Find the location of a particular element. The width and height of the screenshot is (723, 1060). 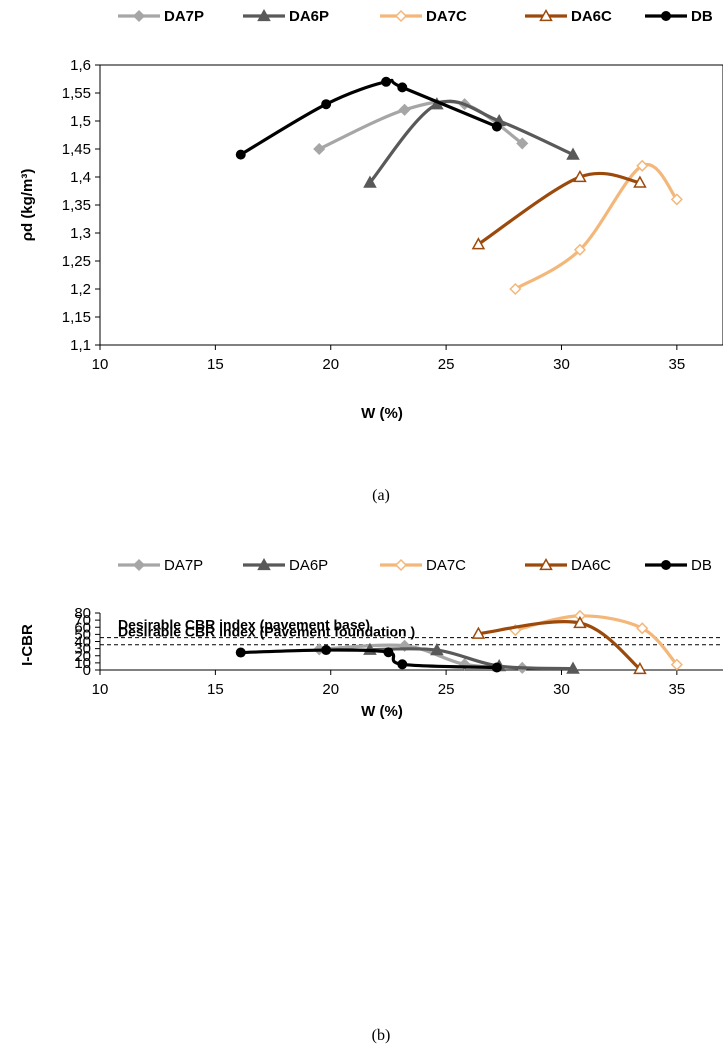

x-ticks-b: 10 15 20 25 30 35 is located at coordinates (389, 684).